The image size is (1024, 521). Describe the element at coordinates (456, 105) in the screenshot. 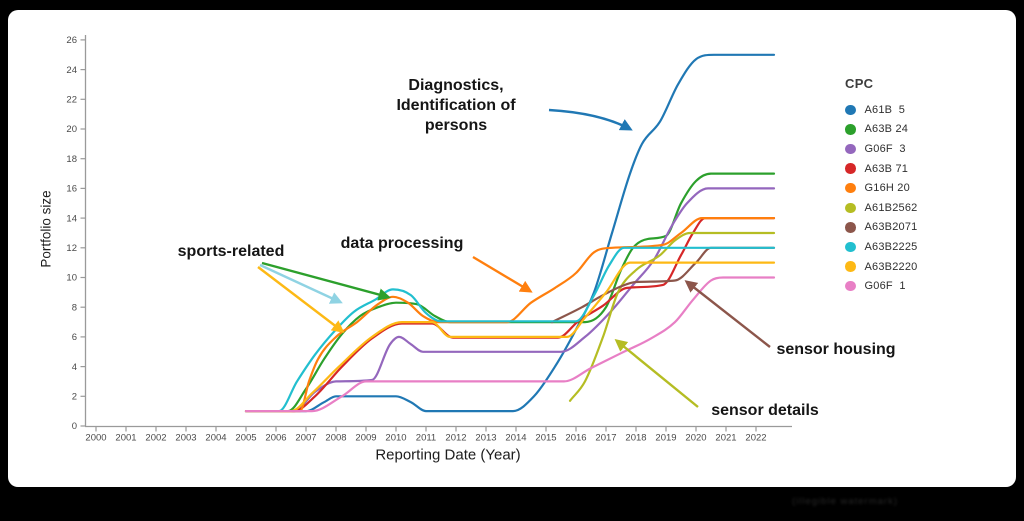

I see `annotation-diagnostics: Diagnostics, Identification of persons` at that location.